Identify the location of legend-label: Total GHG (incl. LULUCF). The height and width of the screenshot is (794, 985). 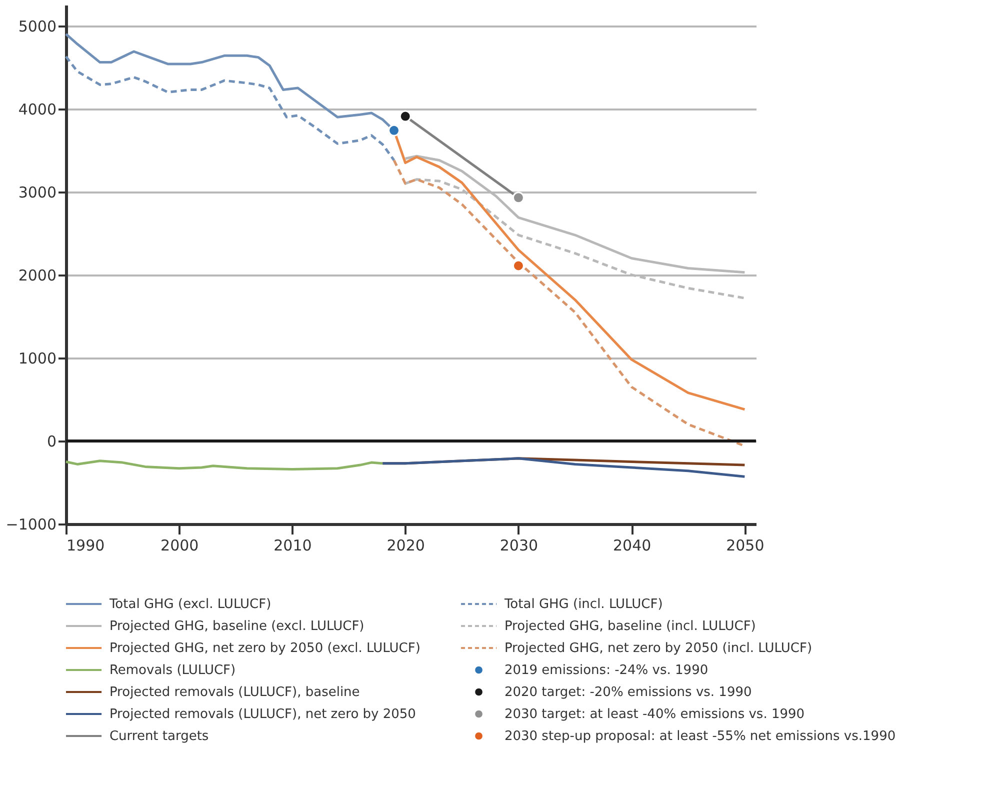
(583, 604).